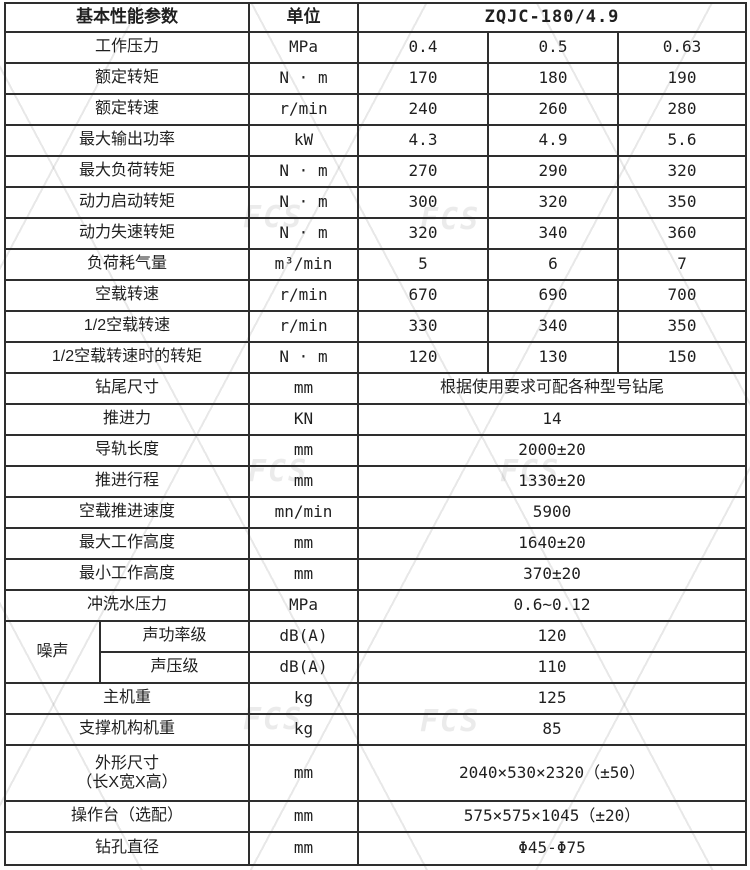  What do you see at coordinates (127, 264) in the screenshot?
I see `param-cell: 负荷耗气量` at bounding box center [127, 264].